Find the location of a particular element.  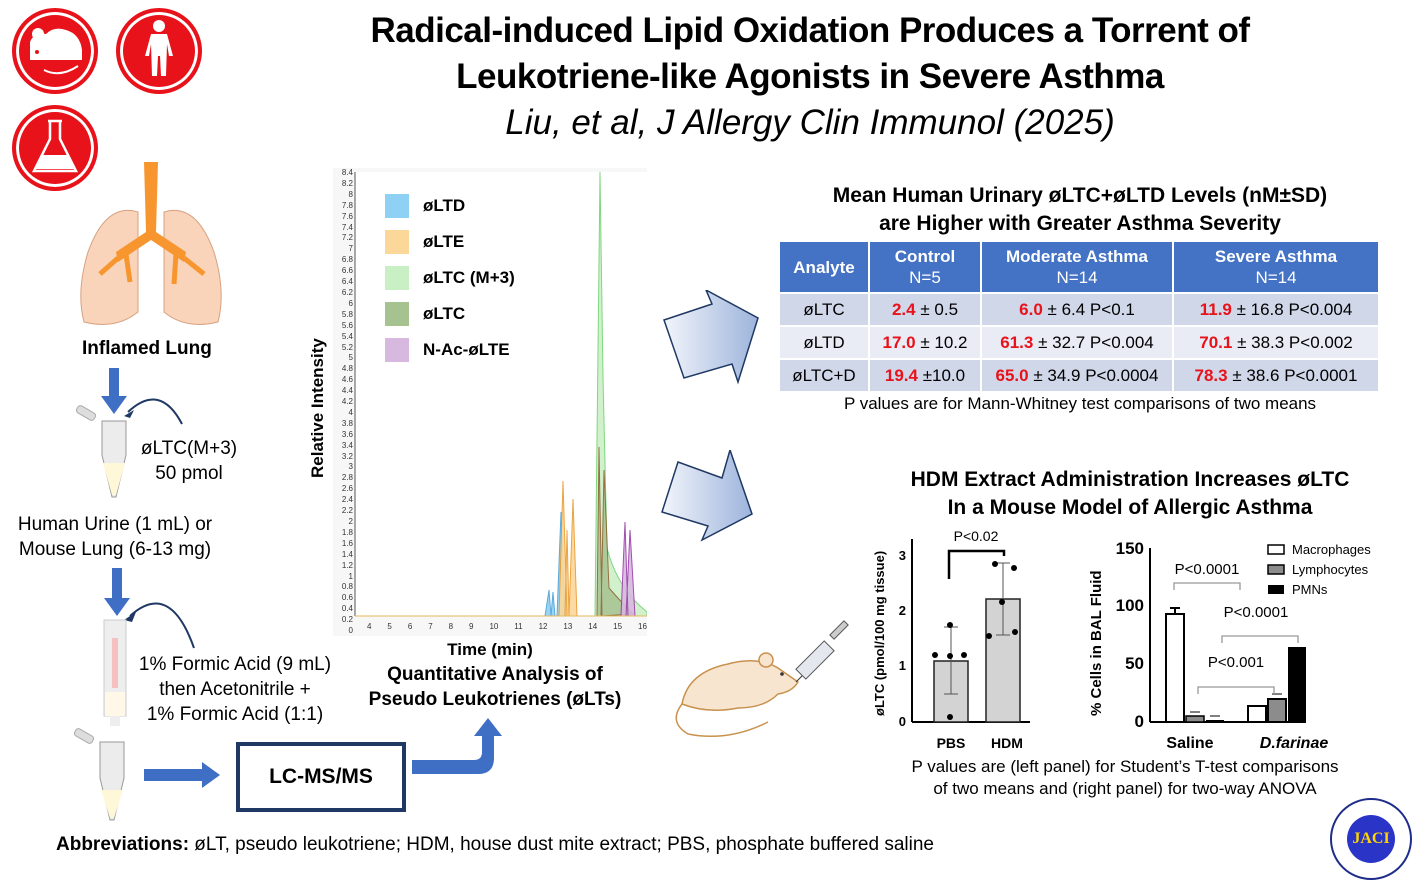

analyte-cell: øLTC is located at coordinates (824, 309).